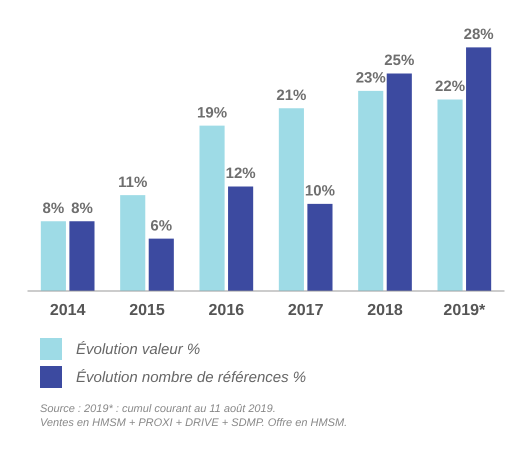 This screenshot has height=452, width=518. What do you see at coordinates (319, 191) in the screenshot?
I see `data-label: 10%` at bounding box center [319, 191].